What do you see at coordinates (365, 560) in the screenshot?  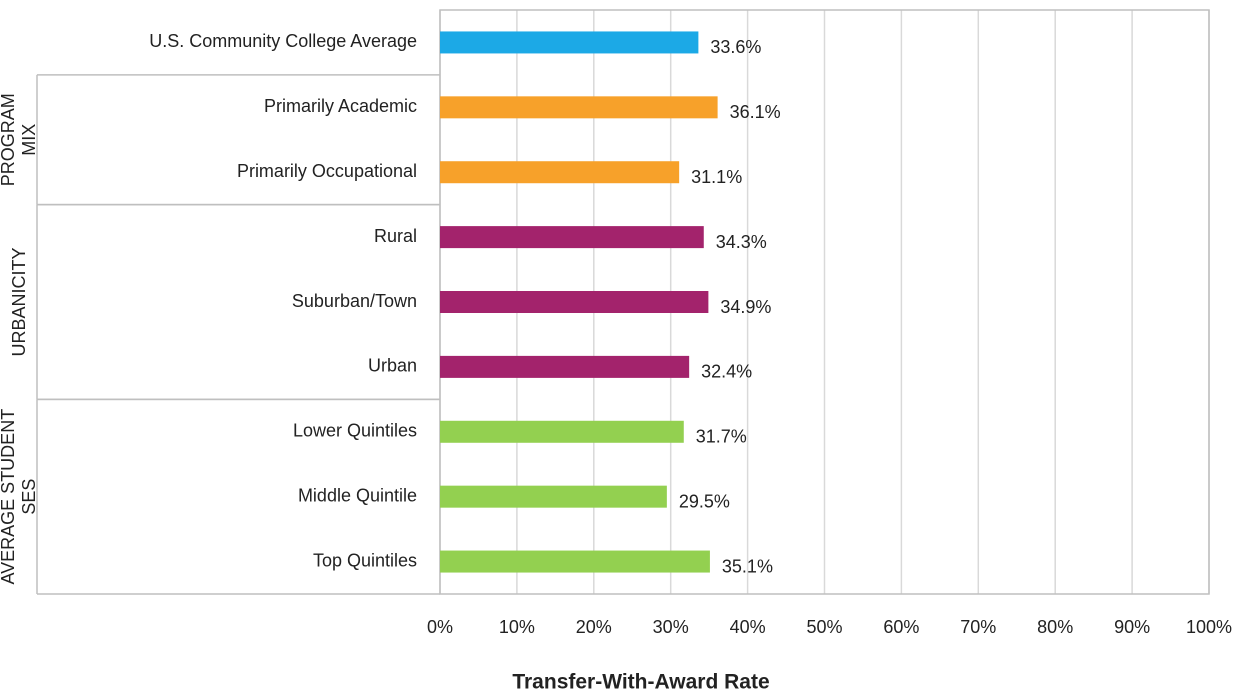 I see `y-tick-label: Top Quintiles` at bounding box center [365, 560].